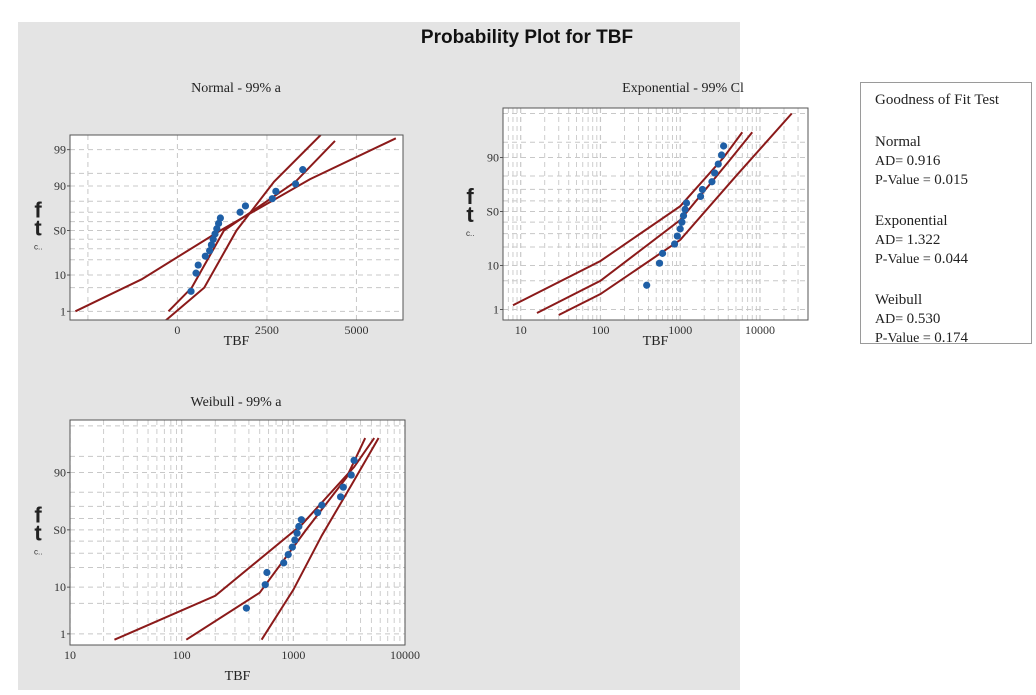 This screenshot has height=695, width=1036. I want to click on gof-name: Exponential, so click(911, 221).